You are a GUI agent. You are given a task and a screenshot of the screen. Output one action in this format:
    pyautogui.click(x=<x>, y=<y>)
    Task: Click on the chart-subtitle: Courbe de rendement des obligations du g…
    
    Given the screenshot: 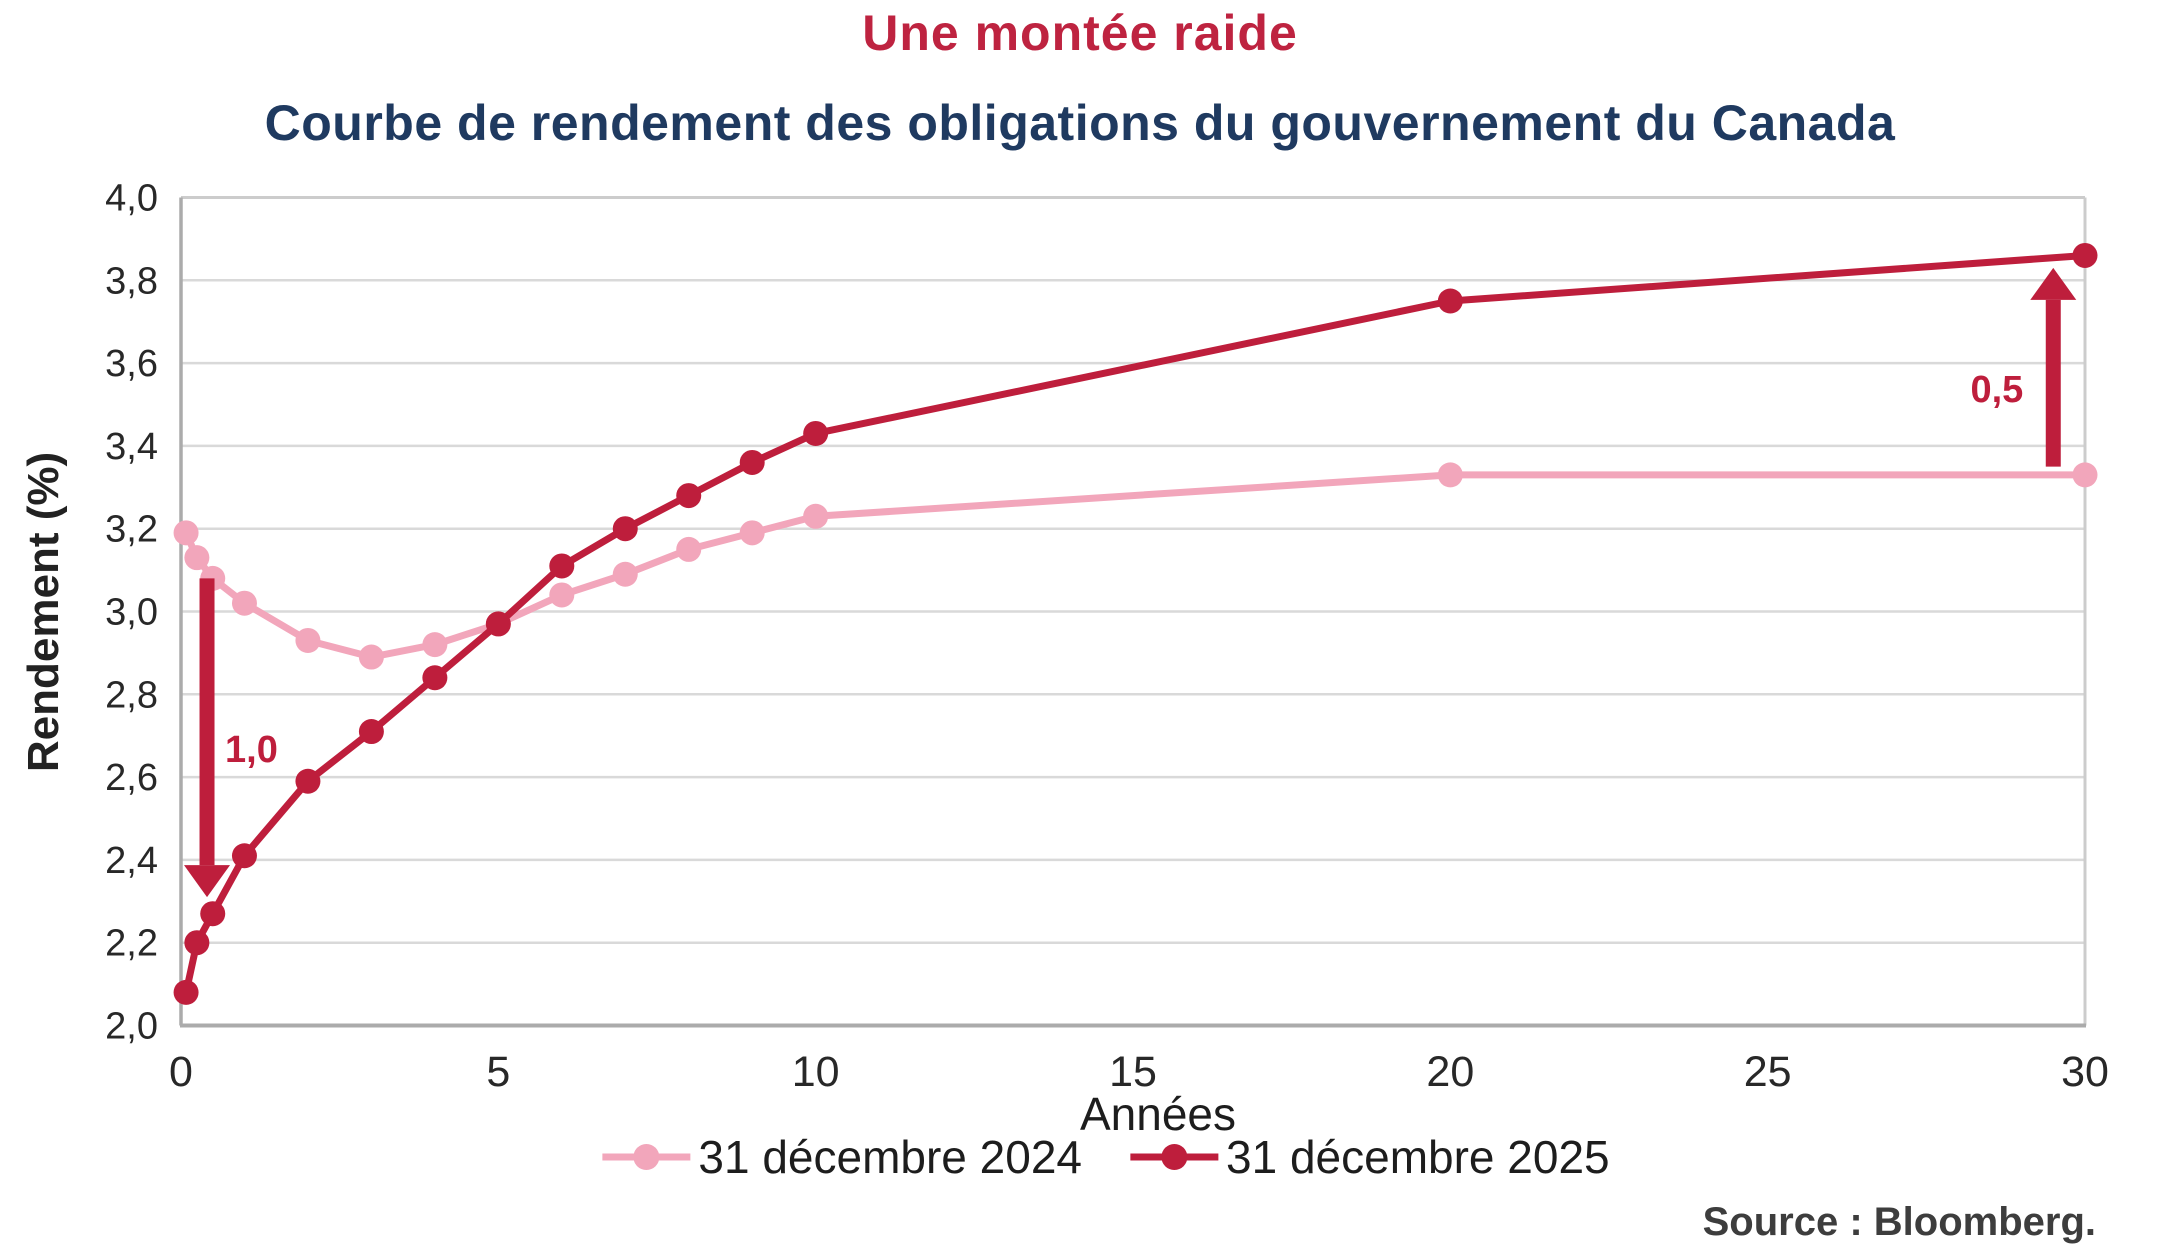 What is the action you would take?
    pyautogui.click(x=1080, y=123)
    